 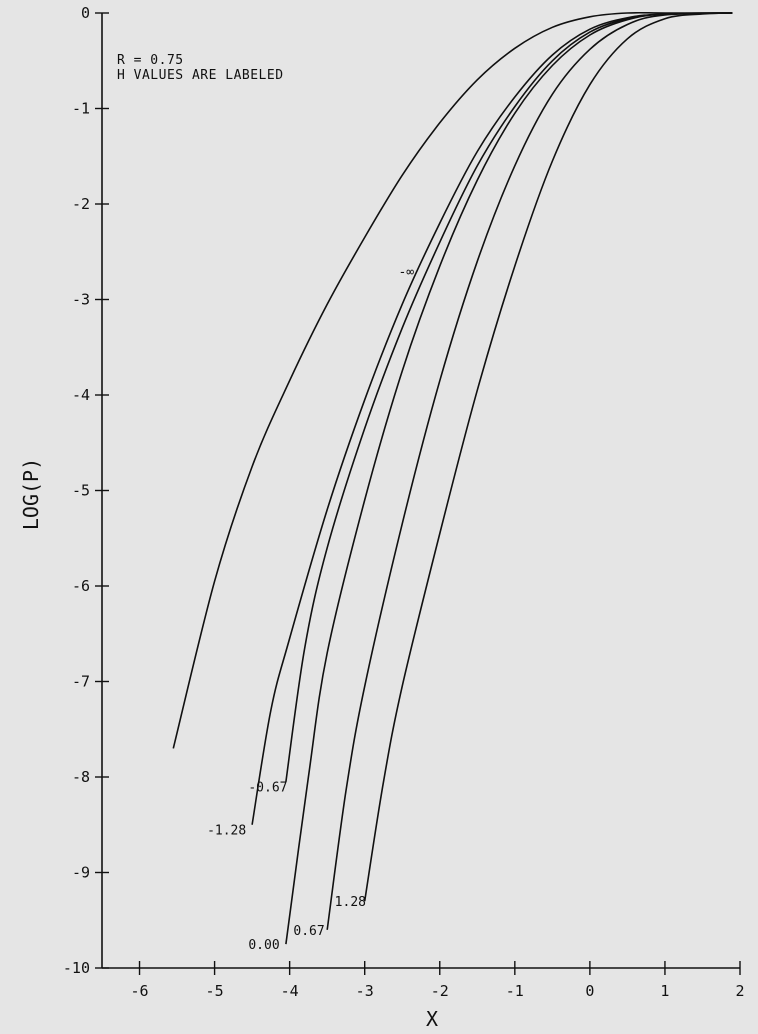 I want to click on x-tick-label: -1, so click(x=515, y=991).